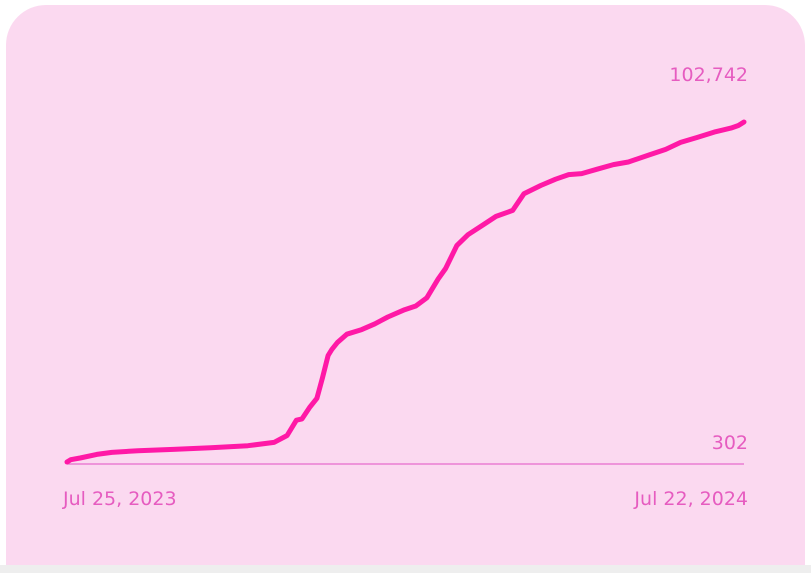  What do you see at coordinates (405, 569) in the screenshot?
I see `bottom-strip` at bounding box center [405, 569].